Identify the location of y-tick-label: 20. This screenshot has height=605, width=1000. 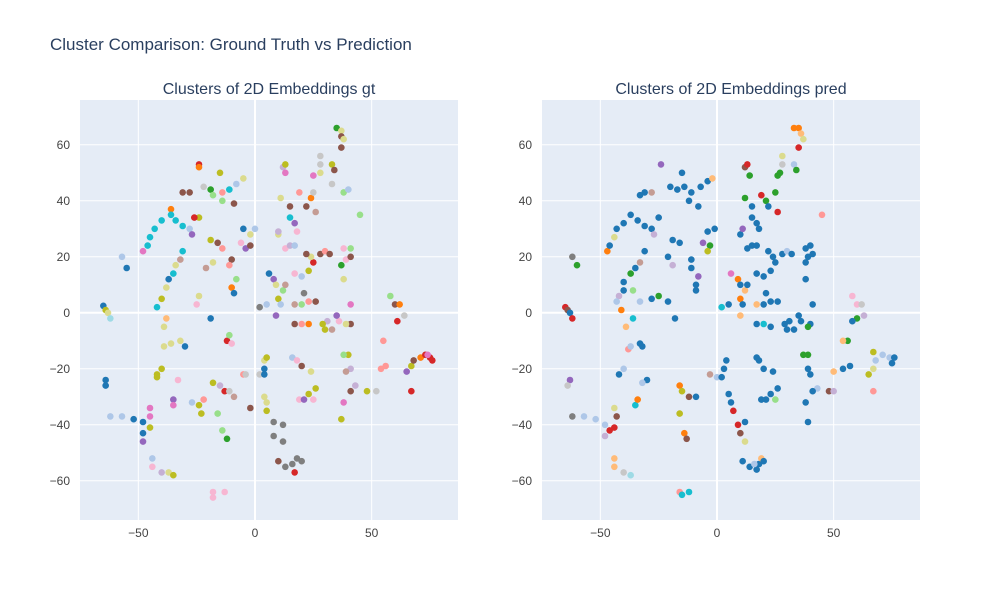
(526, 257).